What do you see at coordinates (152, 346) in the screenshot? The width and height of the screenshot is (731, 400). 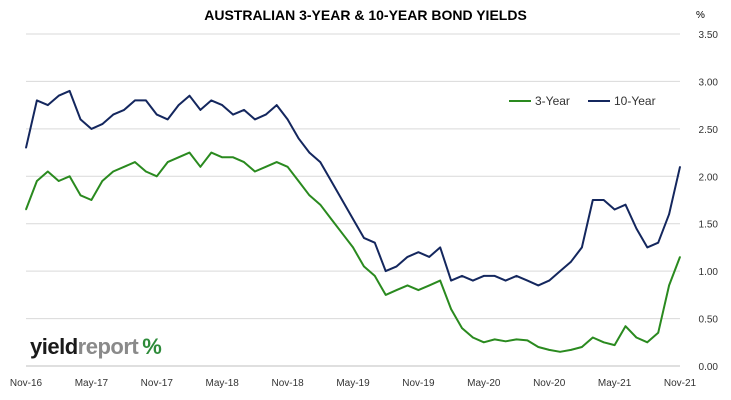 I see `percent-icon: %` at bounding box center [152, 346].